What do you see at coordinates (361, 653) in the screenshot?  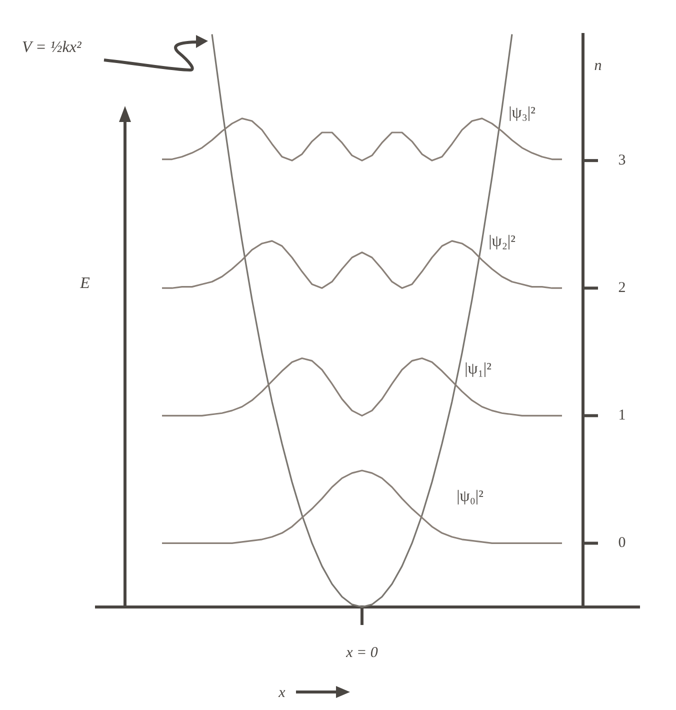 I see `text: x = 0` at bounding box center [361, 653].